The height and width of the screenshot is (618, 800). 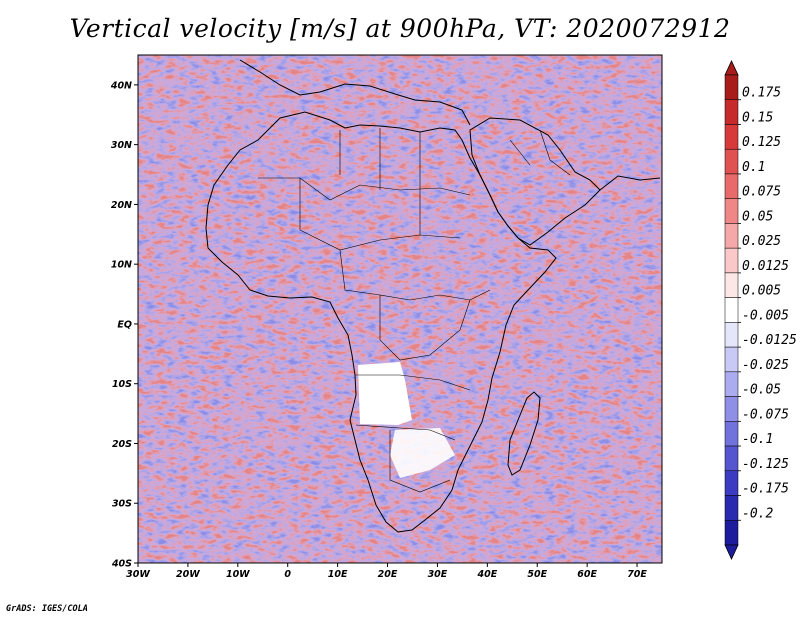 What do you see at coordinates (761, 192) in the screenshot?
I see `colorbar-label: 0.075` at bounding box center [761, 192].